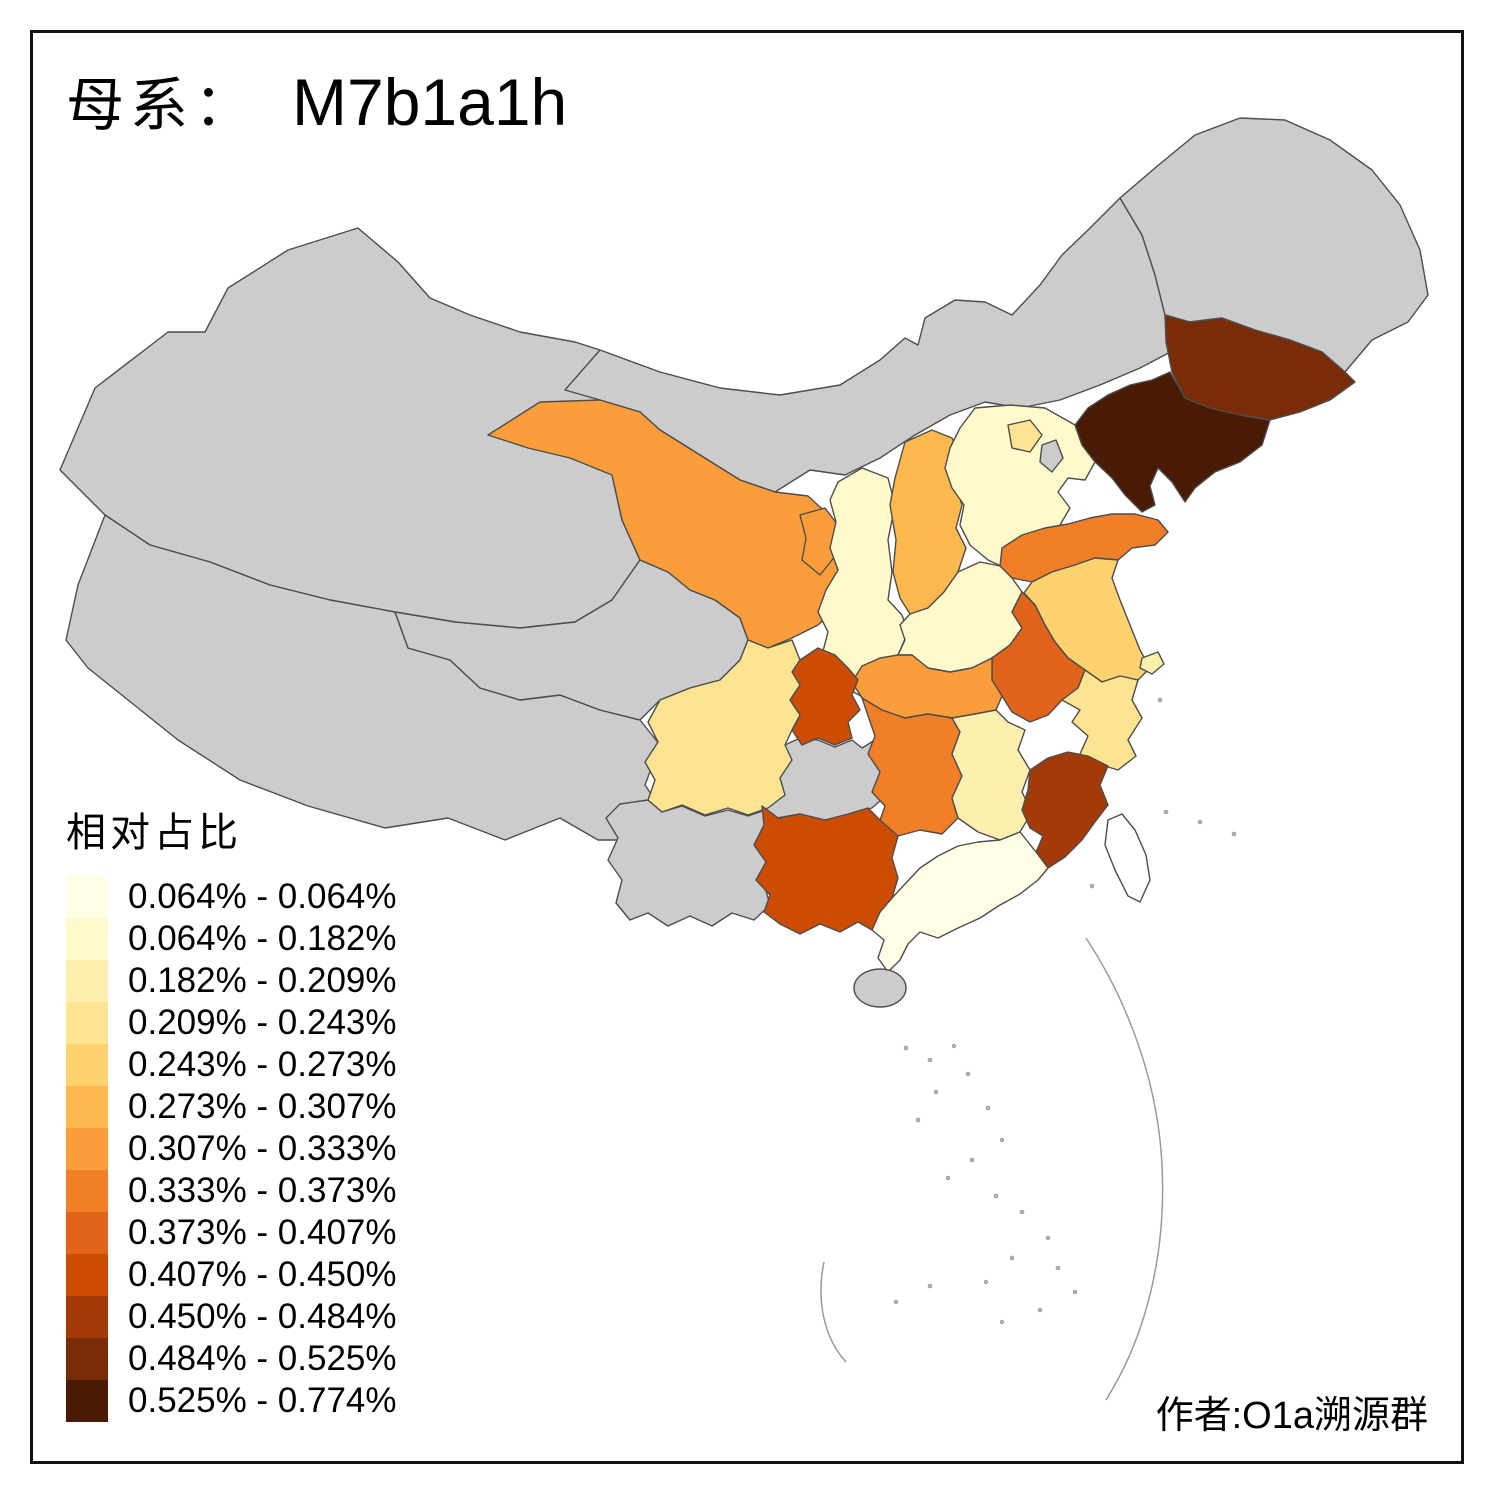 The image size is (1500, 1500). I want to click on legend-item: 0.407% - 0.450%, so click(231, 1275).